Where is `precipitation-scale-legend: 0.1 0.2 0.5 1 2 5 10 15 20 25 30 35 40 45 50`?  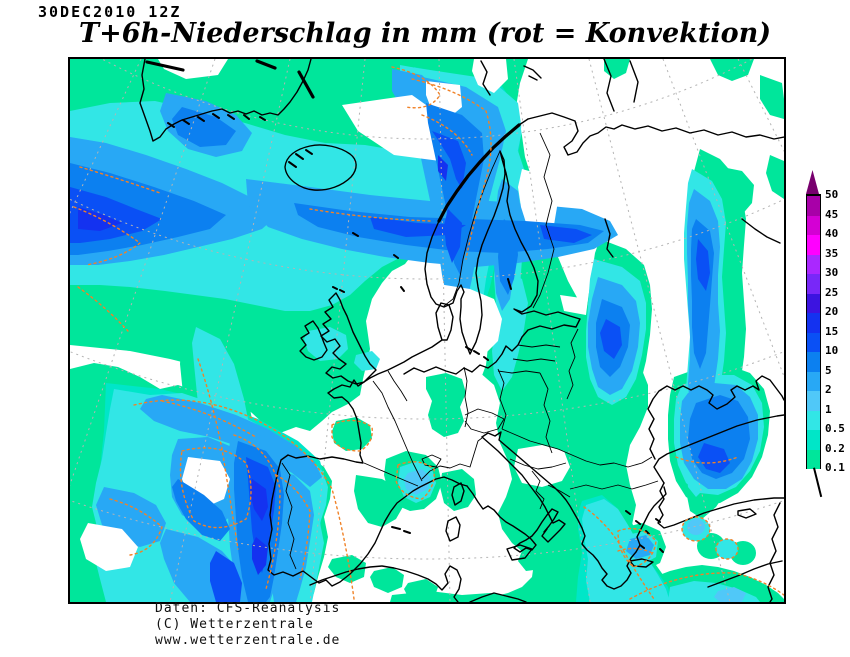 precipitation-scale-legend: 0.1 0.2 0.5 1 2 5 10 15 20 25 30 35 40 45 50 is located at coordinates (828, 335).